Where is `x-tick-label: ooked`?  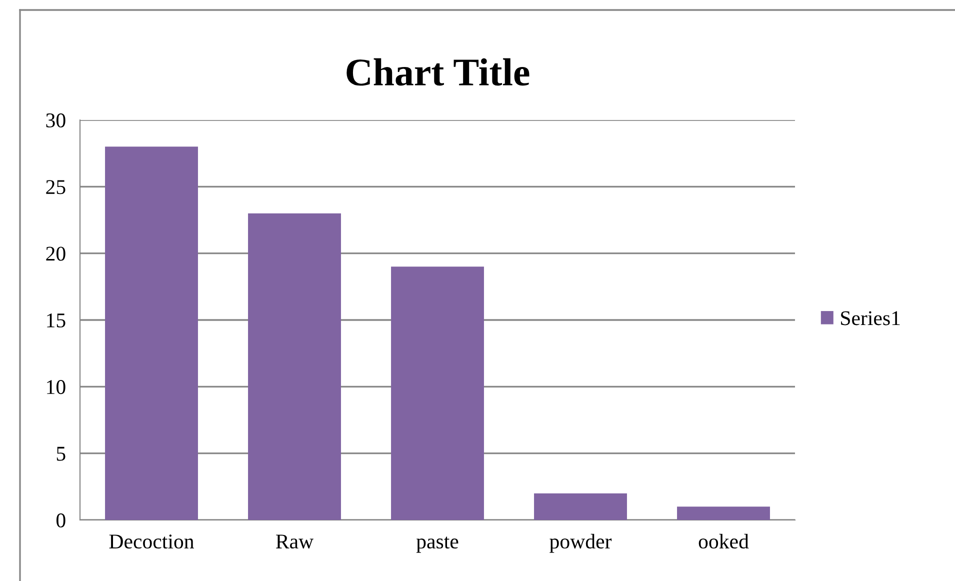 x-tick-label: ooked is located at coordinates (723, 541).